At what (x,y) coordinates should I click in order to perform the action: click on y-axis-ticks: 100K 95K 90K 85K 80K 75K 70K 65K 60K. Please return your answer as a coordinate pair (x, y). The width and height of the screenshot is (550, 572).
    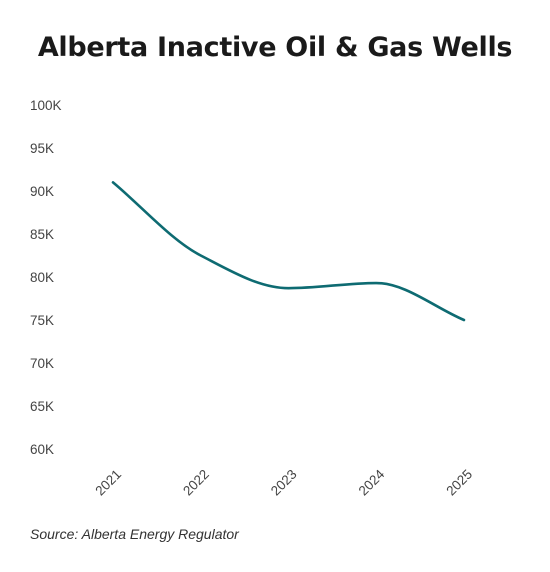
    Looking at the image, I should click on (46, 277).